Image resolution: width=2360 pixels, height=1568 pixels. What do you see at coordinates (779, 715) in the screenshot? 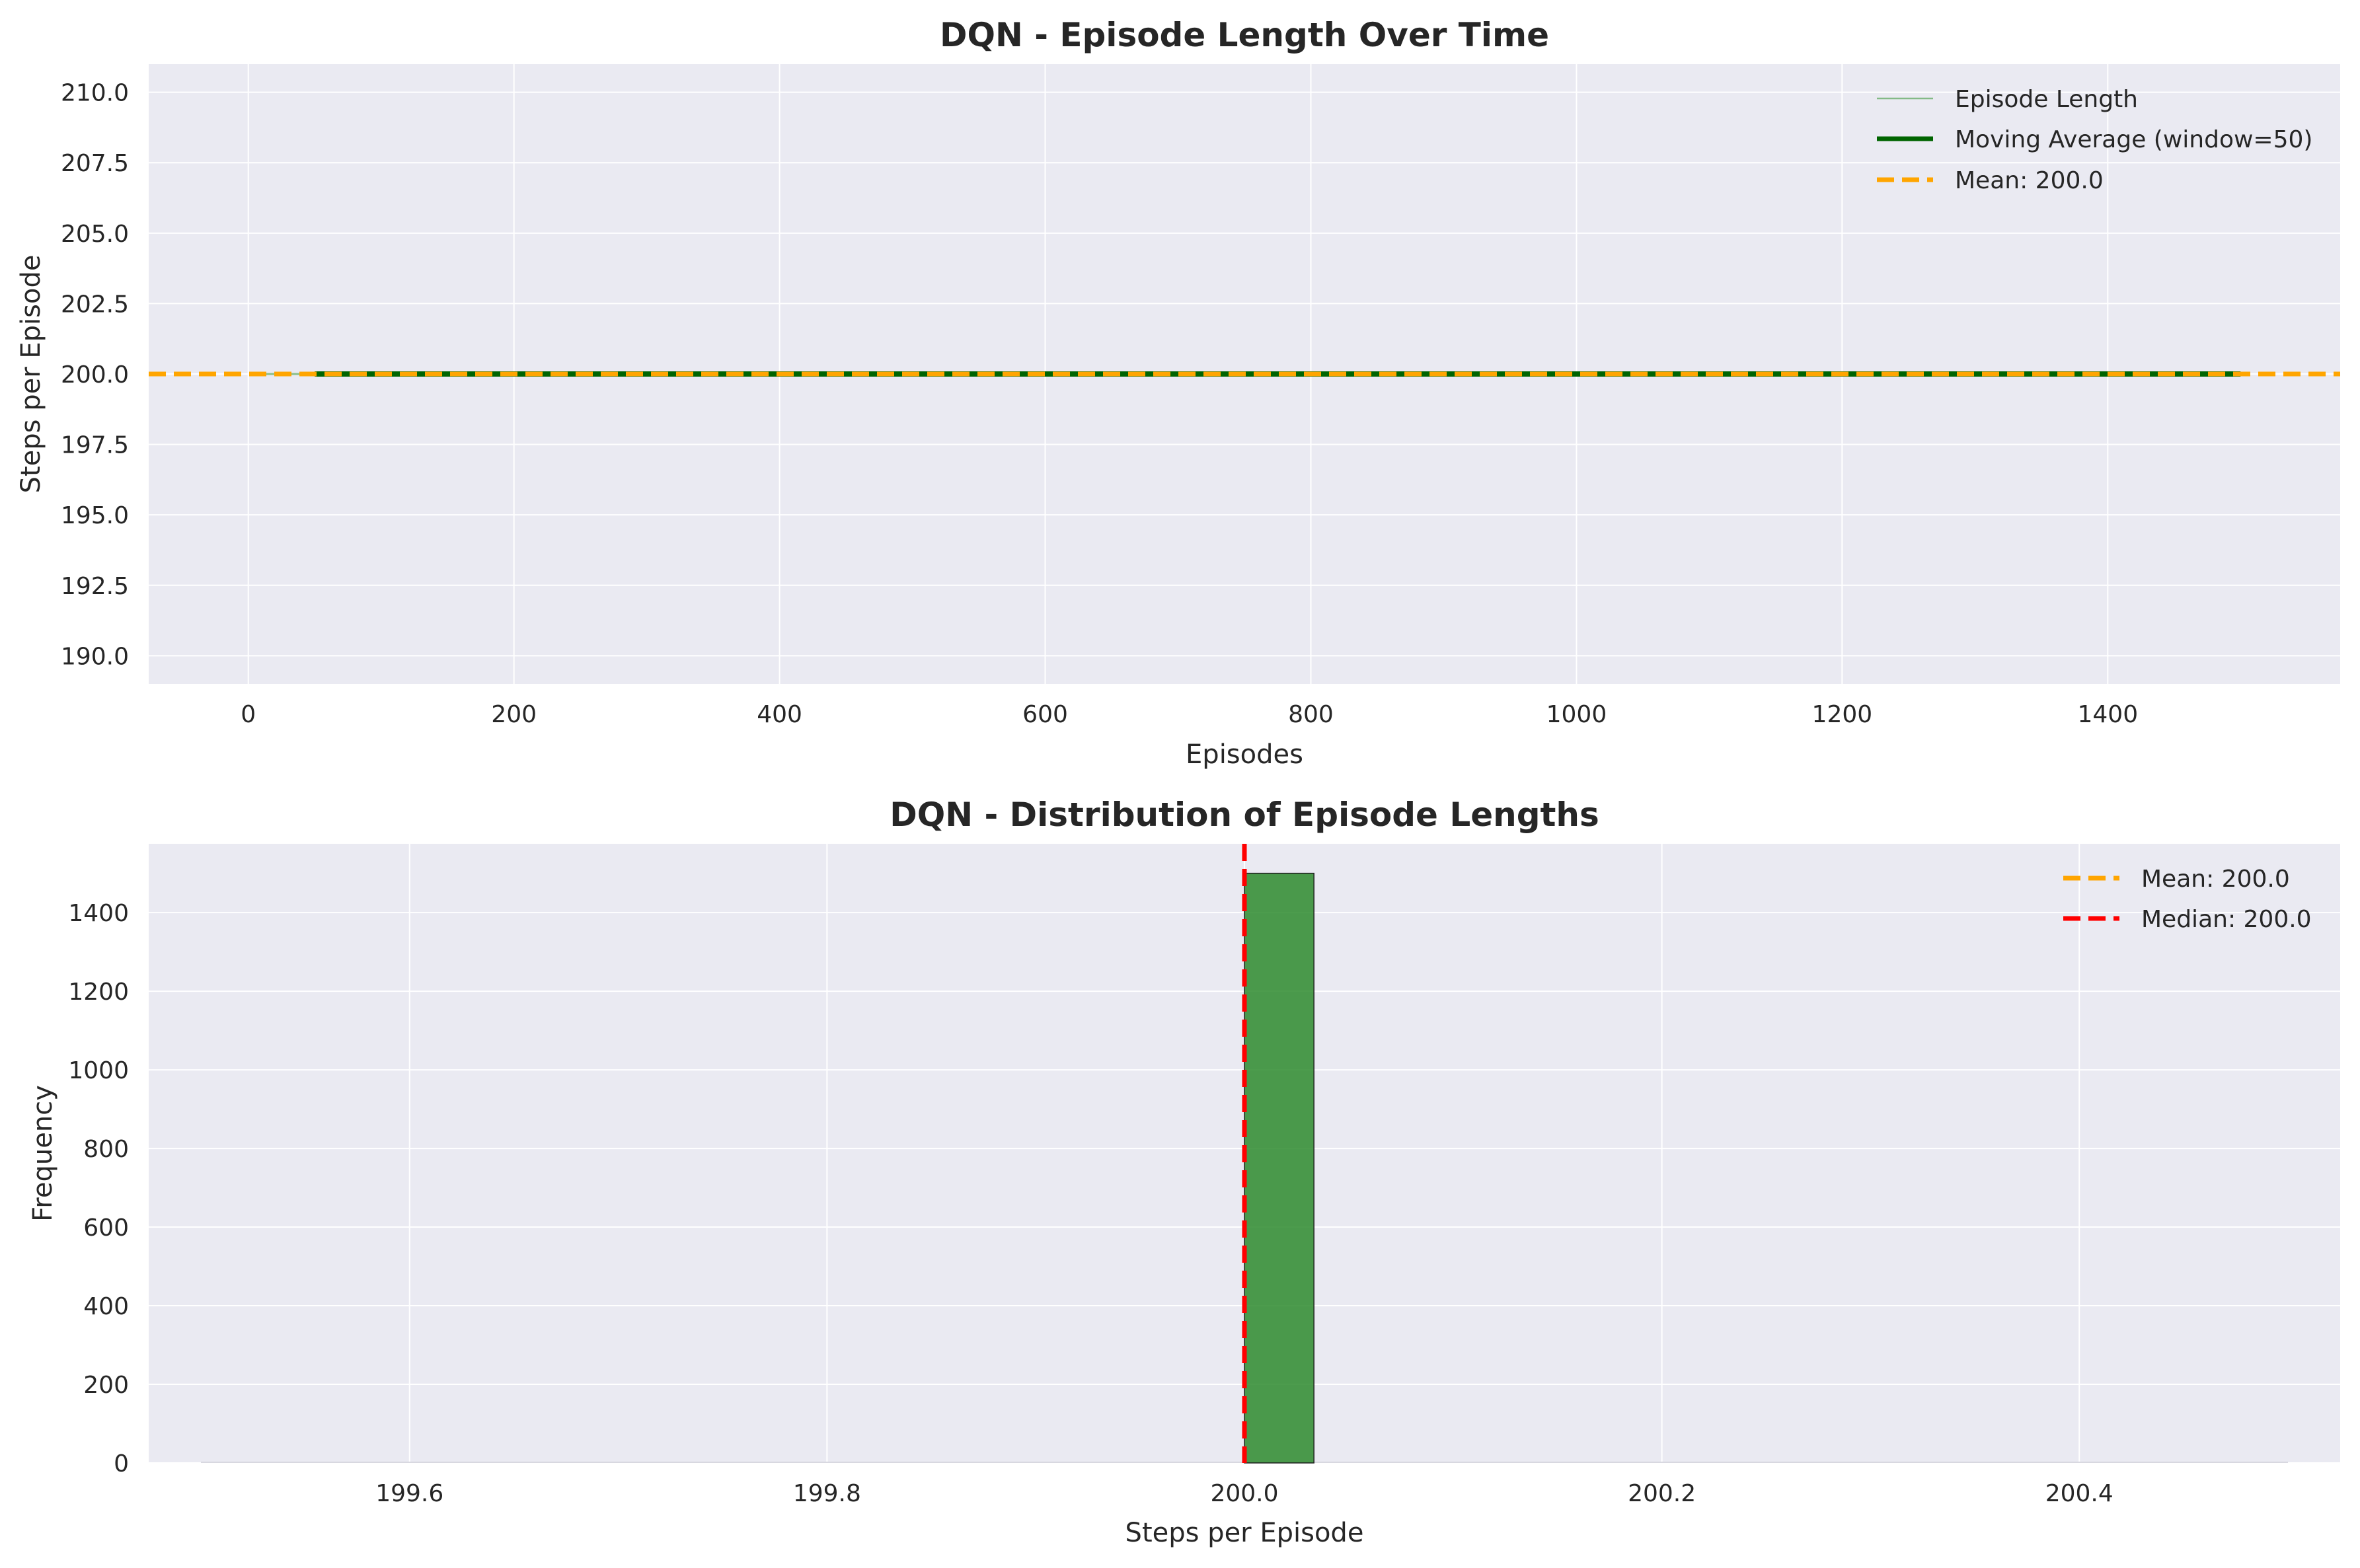
I see `x-tick-label: 400` at bounding box center [779, 715].